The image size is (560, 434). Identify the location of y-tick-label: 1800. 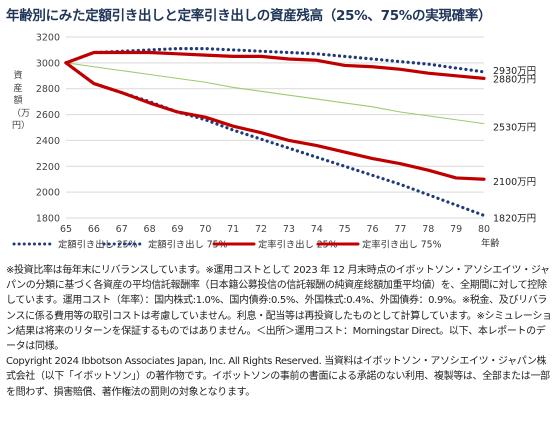
(48, 219).